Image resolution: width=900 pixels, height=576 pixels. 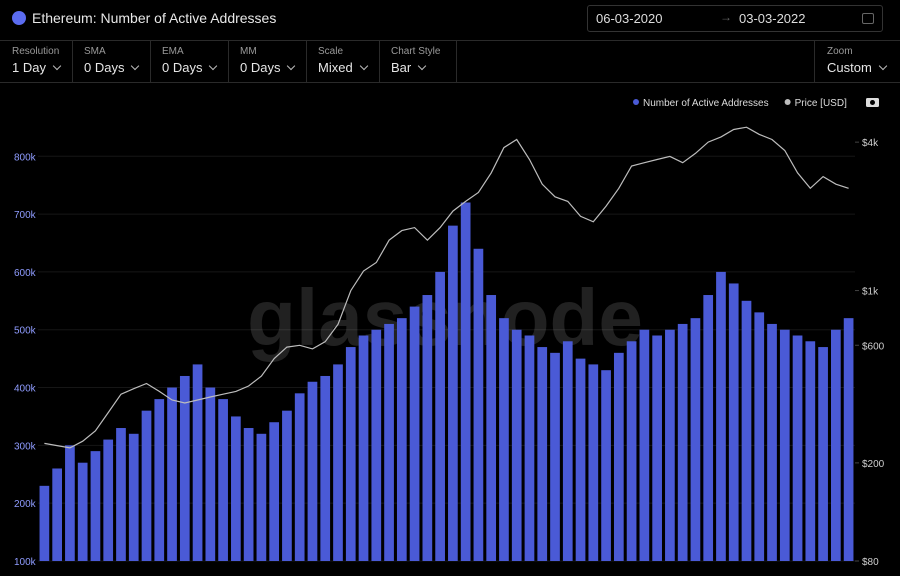 I want to click on chart-title: Ethereum: Number of Active Addresses, so click(x=154, y=18).